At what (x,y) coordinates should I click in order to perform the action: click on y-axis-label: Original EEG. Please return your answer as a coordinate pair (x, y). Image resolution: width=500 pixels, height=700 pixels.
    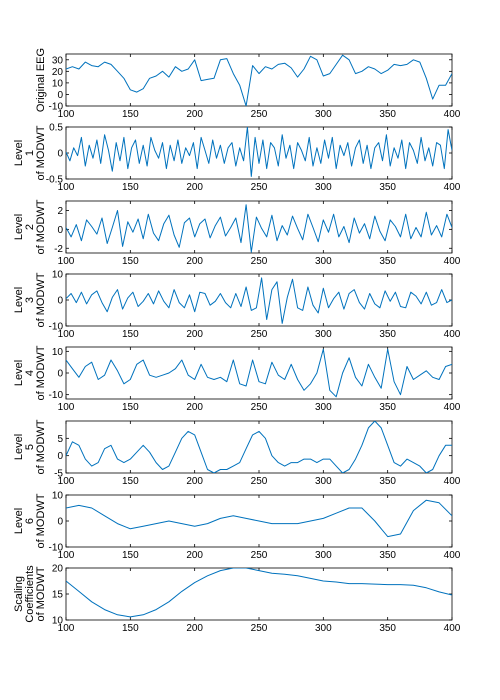
    Looking at the image, I should click on (41, 80).